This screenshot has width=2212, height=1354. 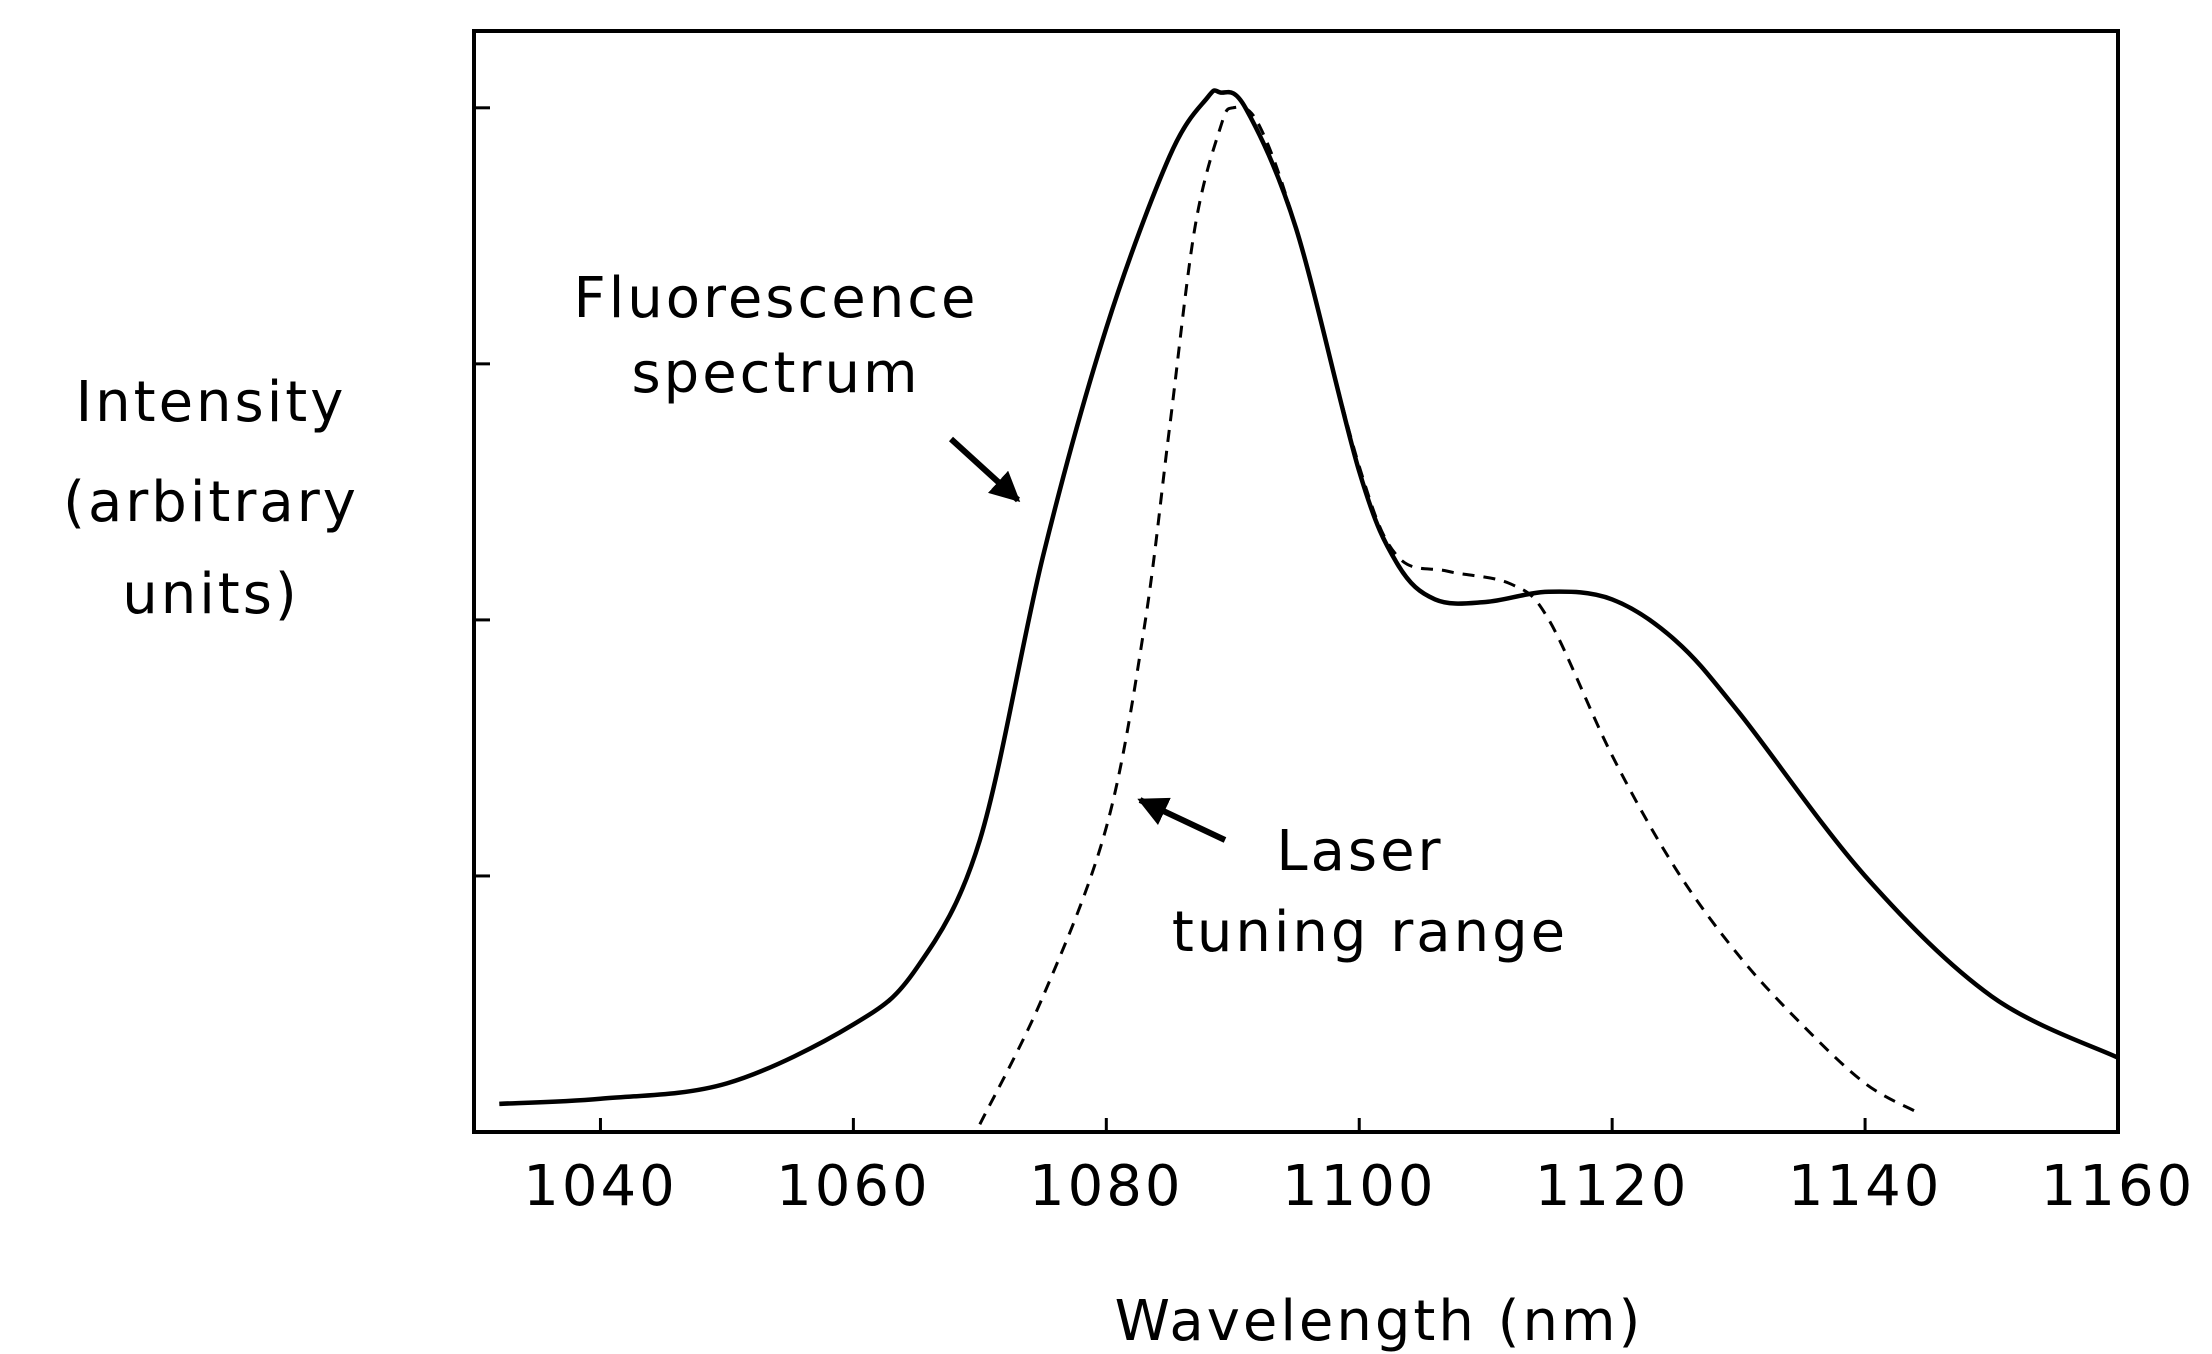 What do you see at coordinates (1865, 1186) in the screenshot?
I see `x-tick-label: 1140` at bounding box center [1865, 1186].